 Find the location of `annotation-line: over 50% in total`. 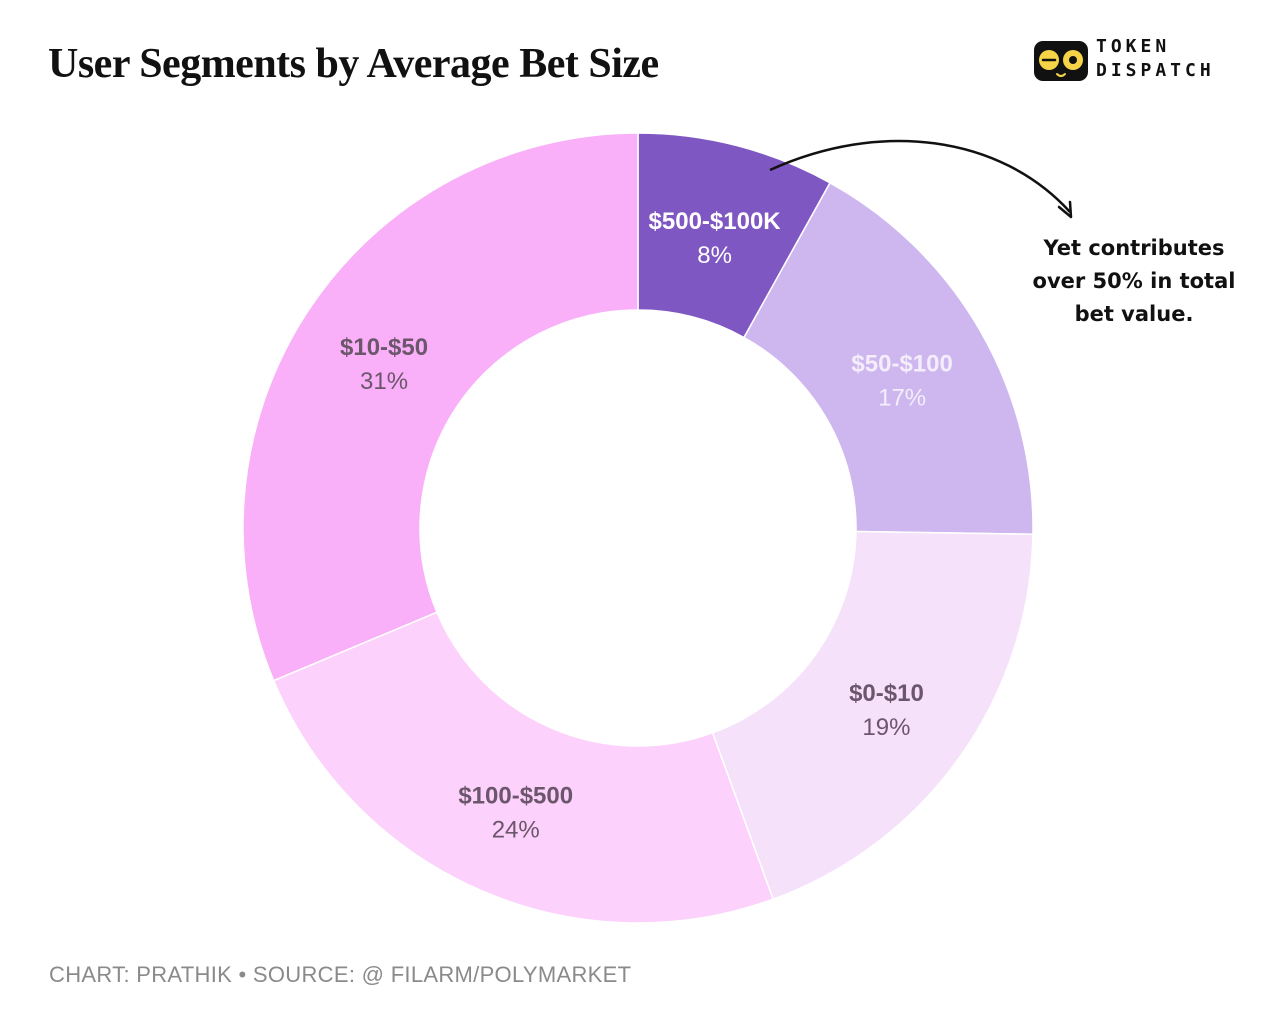

annotation-line: over 50% in total is located at coordinates (1134, 281).